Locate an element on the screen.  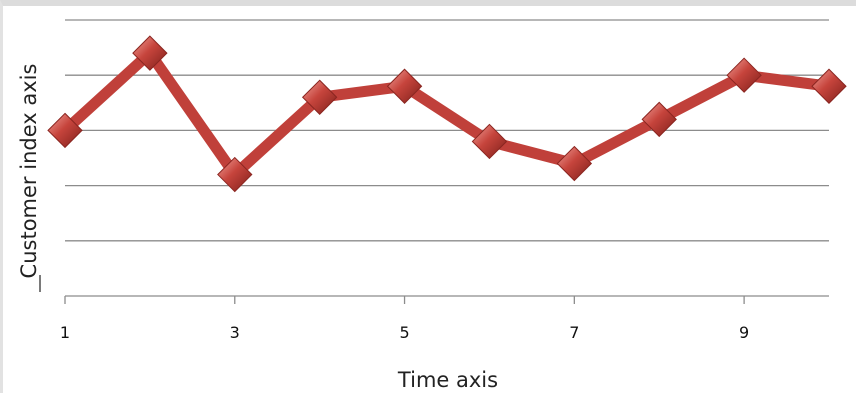
x-tick-label: 7 is located at coordinates (574, 332).